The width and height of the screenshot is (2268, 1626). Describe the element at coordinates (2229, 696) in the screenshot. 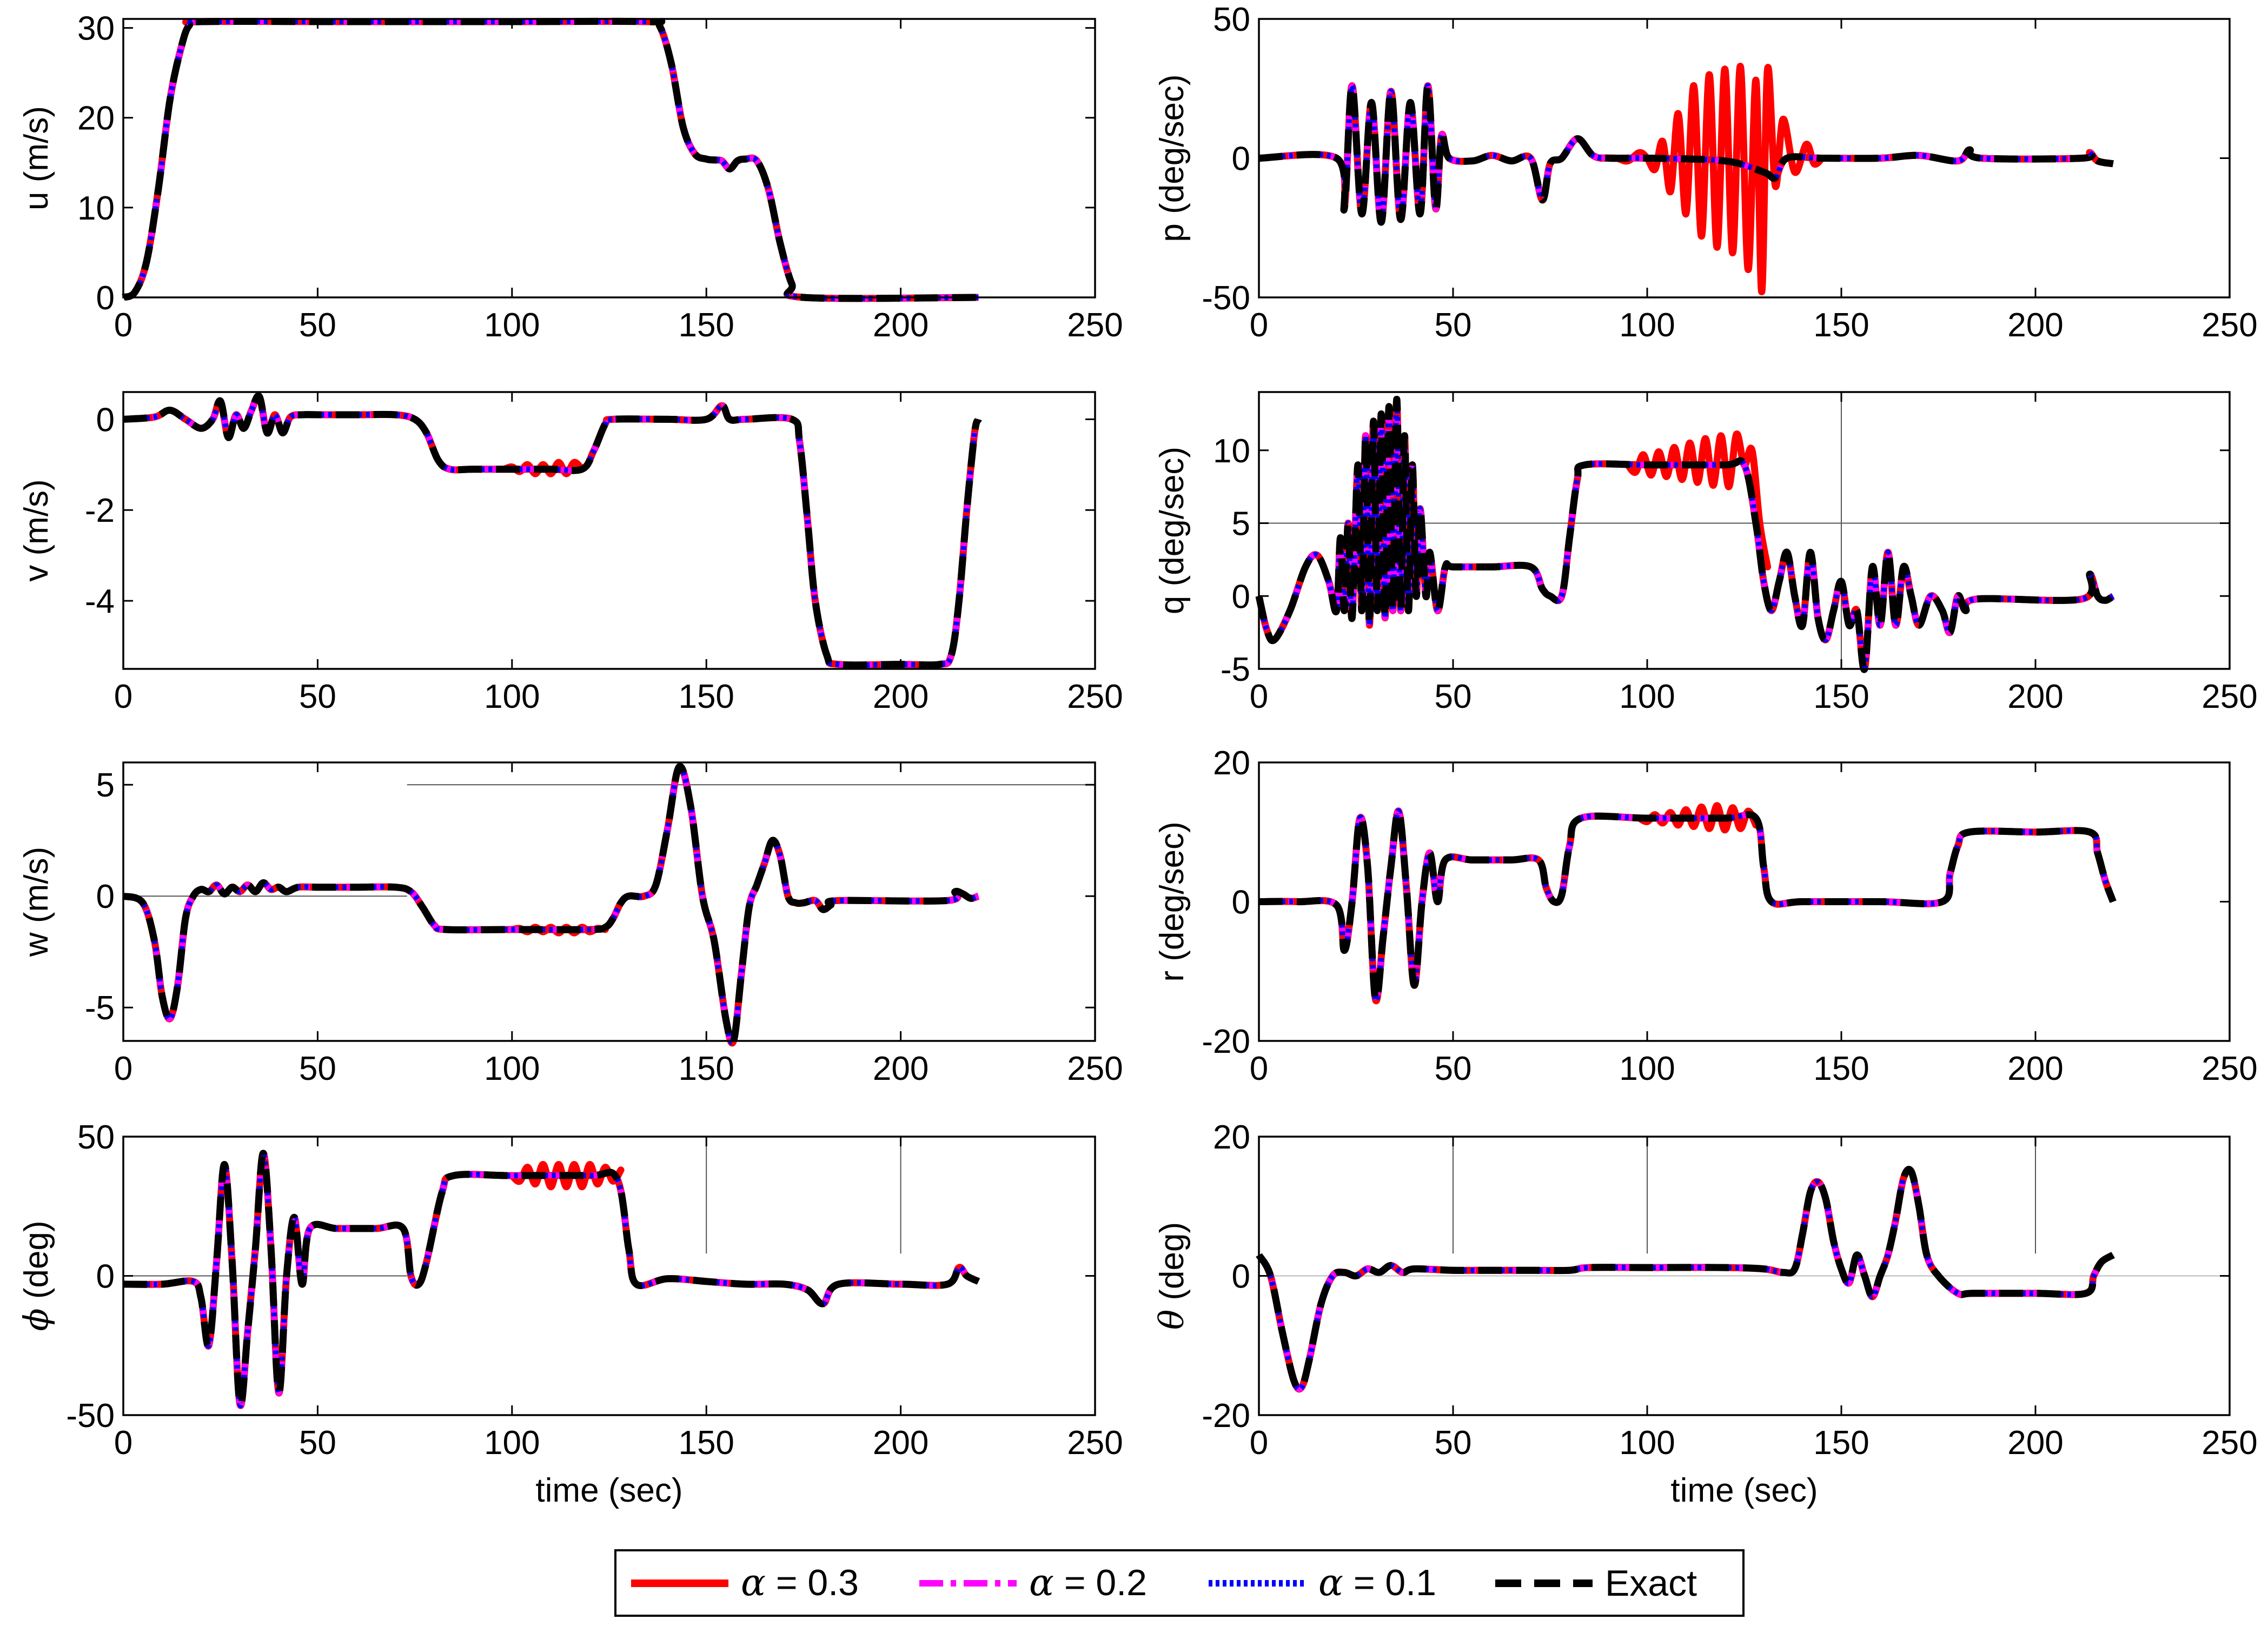

I see `x-tick-label-q-5: 250` at that location.